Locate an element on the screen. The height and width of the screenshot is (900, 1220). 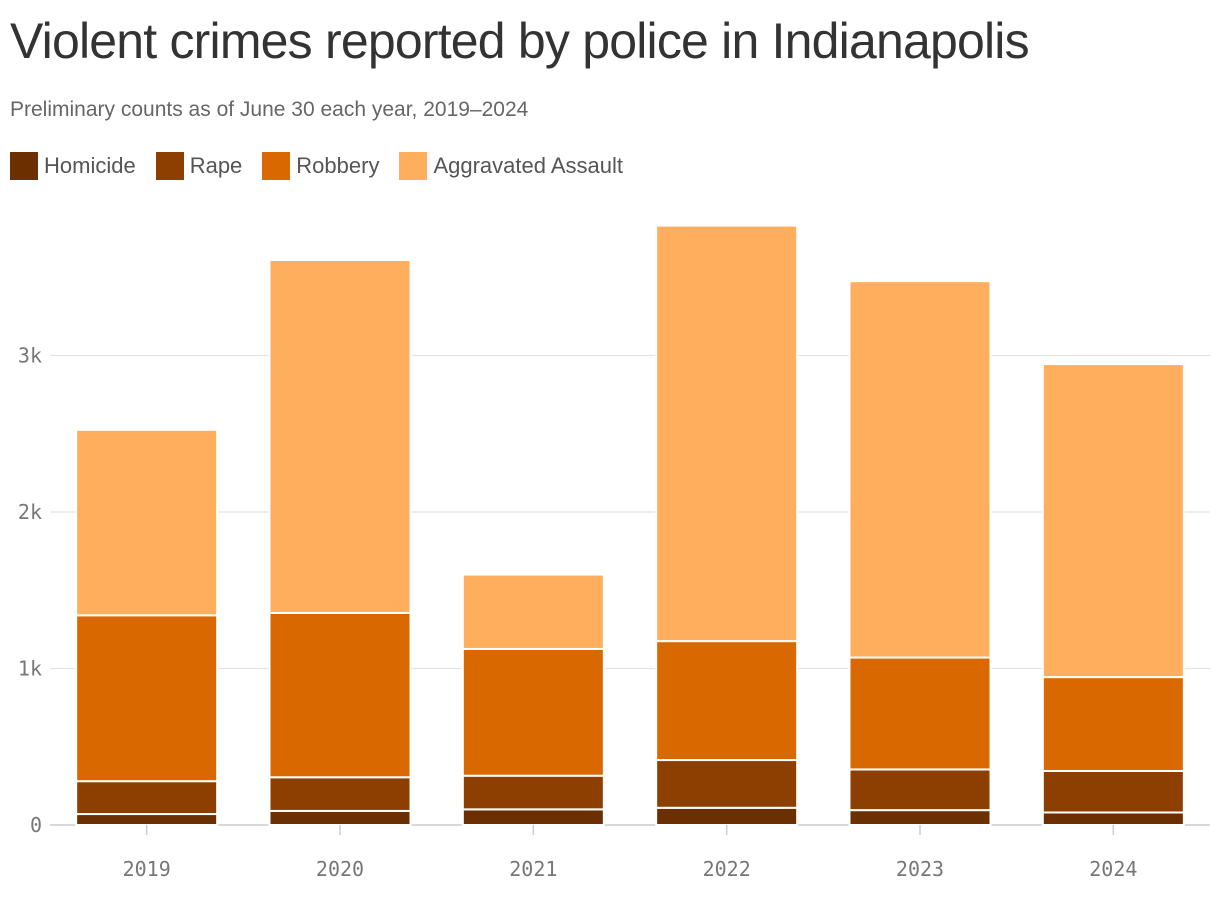
legend-label-robbery: Robbery is located at coordinates (338, 165).